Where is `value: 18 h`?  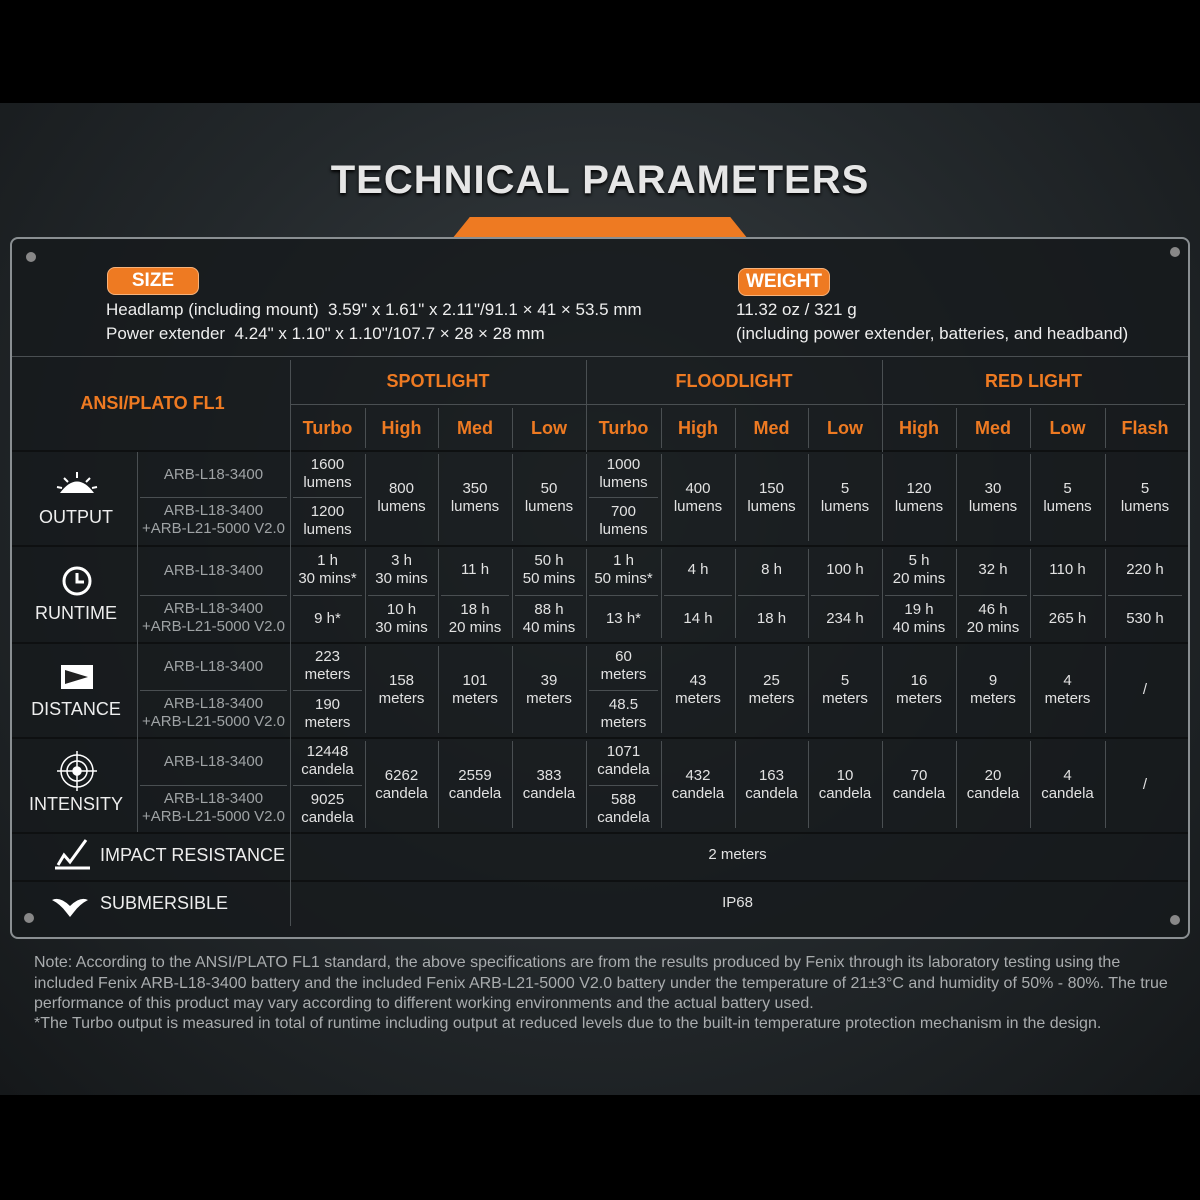
value: 18 h is located at coordinates (771, 618).